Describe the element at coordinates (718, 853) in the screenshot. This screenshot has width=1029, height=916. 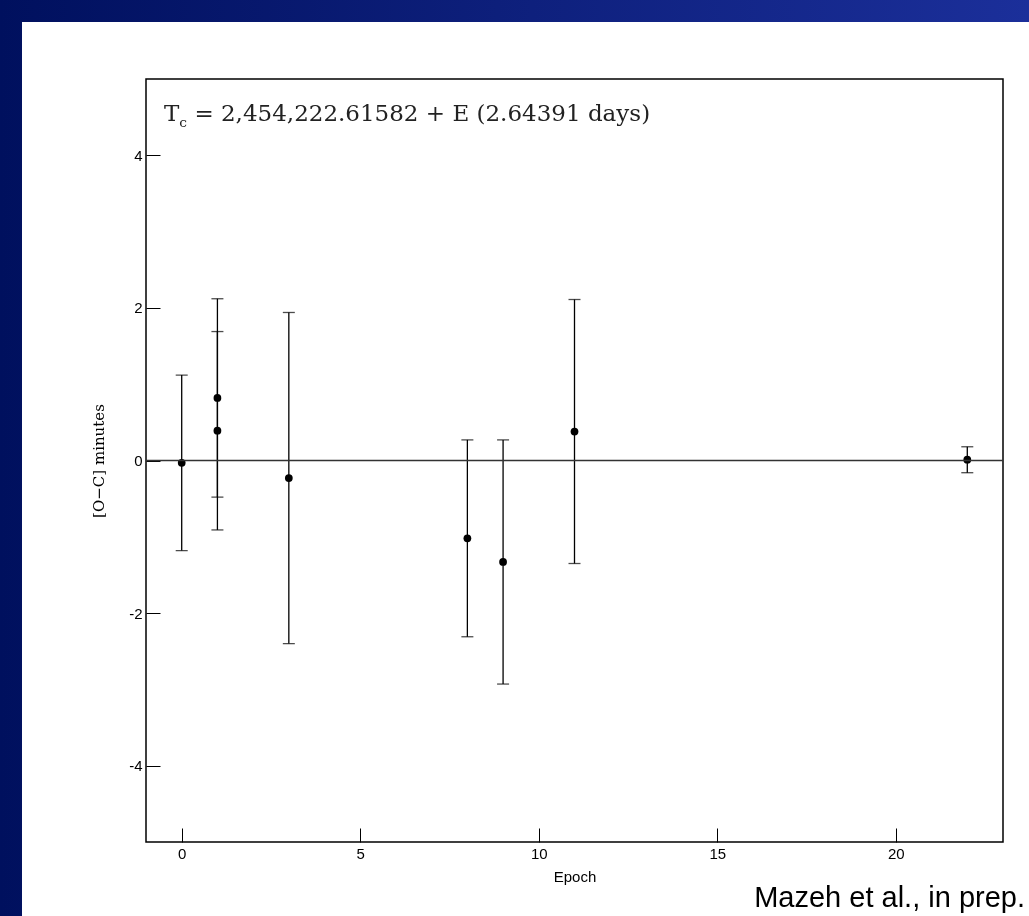
I see `x-tick-label: 15` at that location.